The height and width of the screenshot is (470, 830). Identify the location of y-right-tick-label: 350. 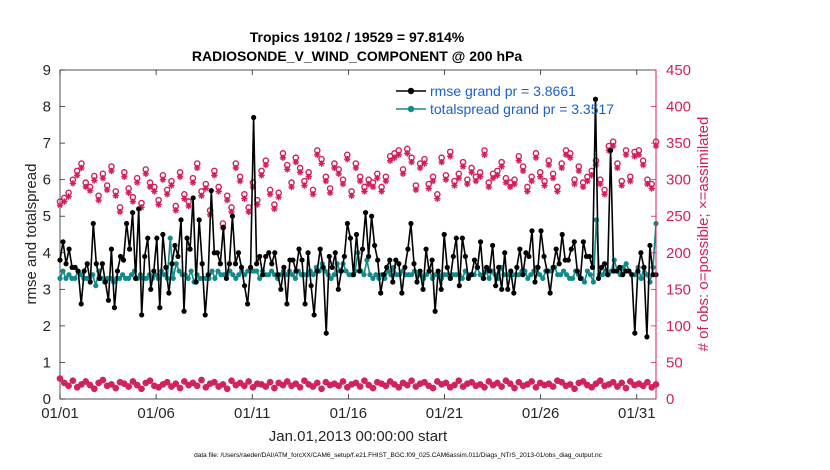
(678, 143).